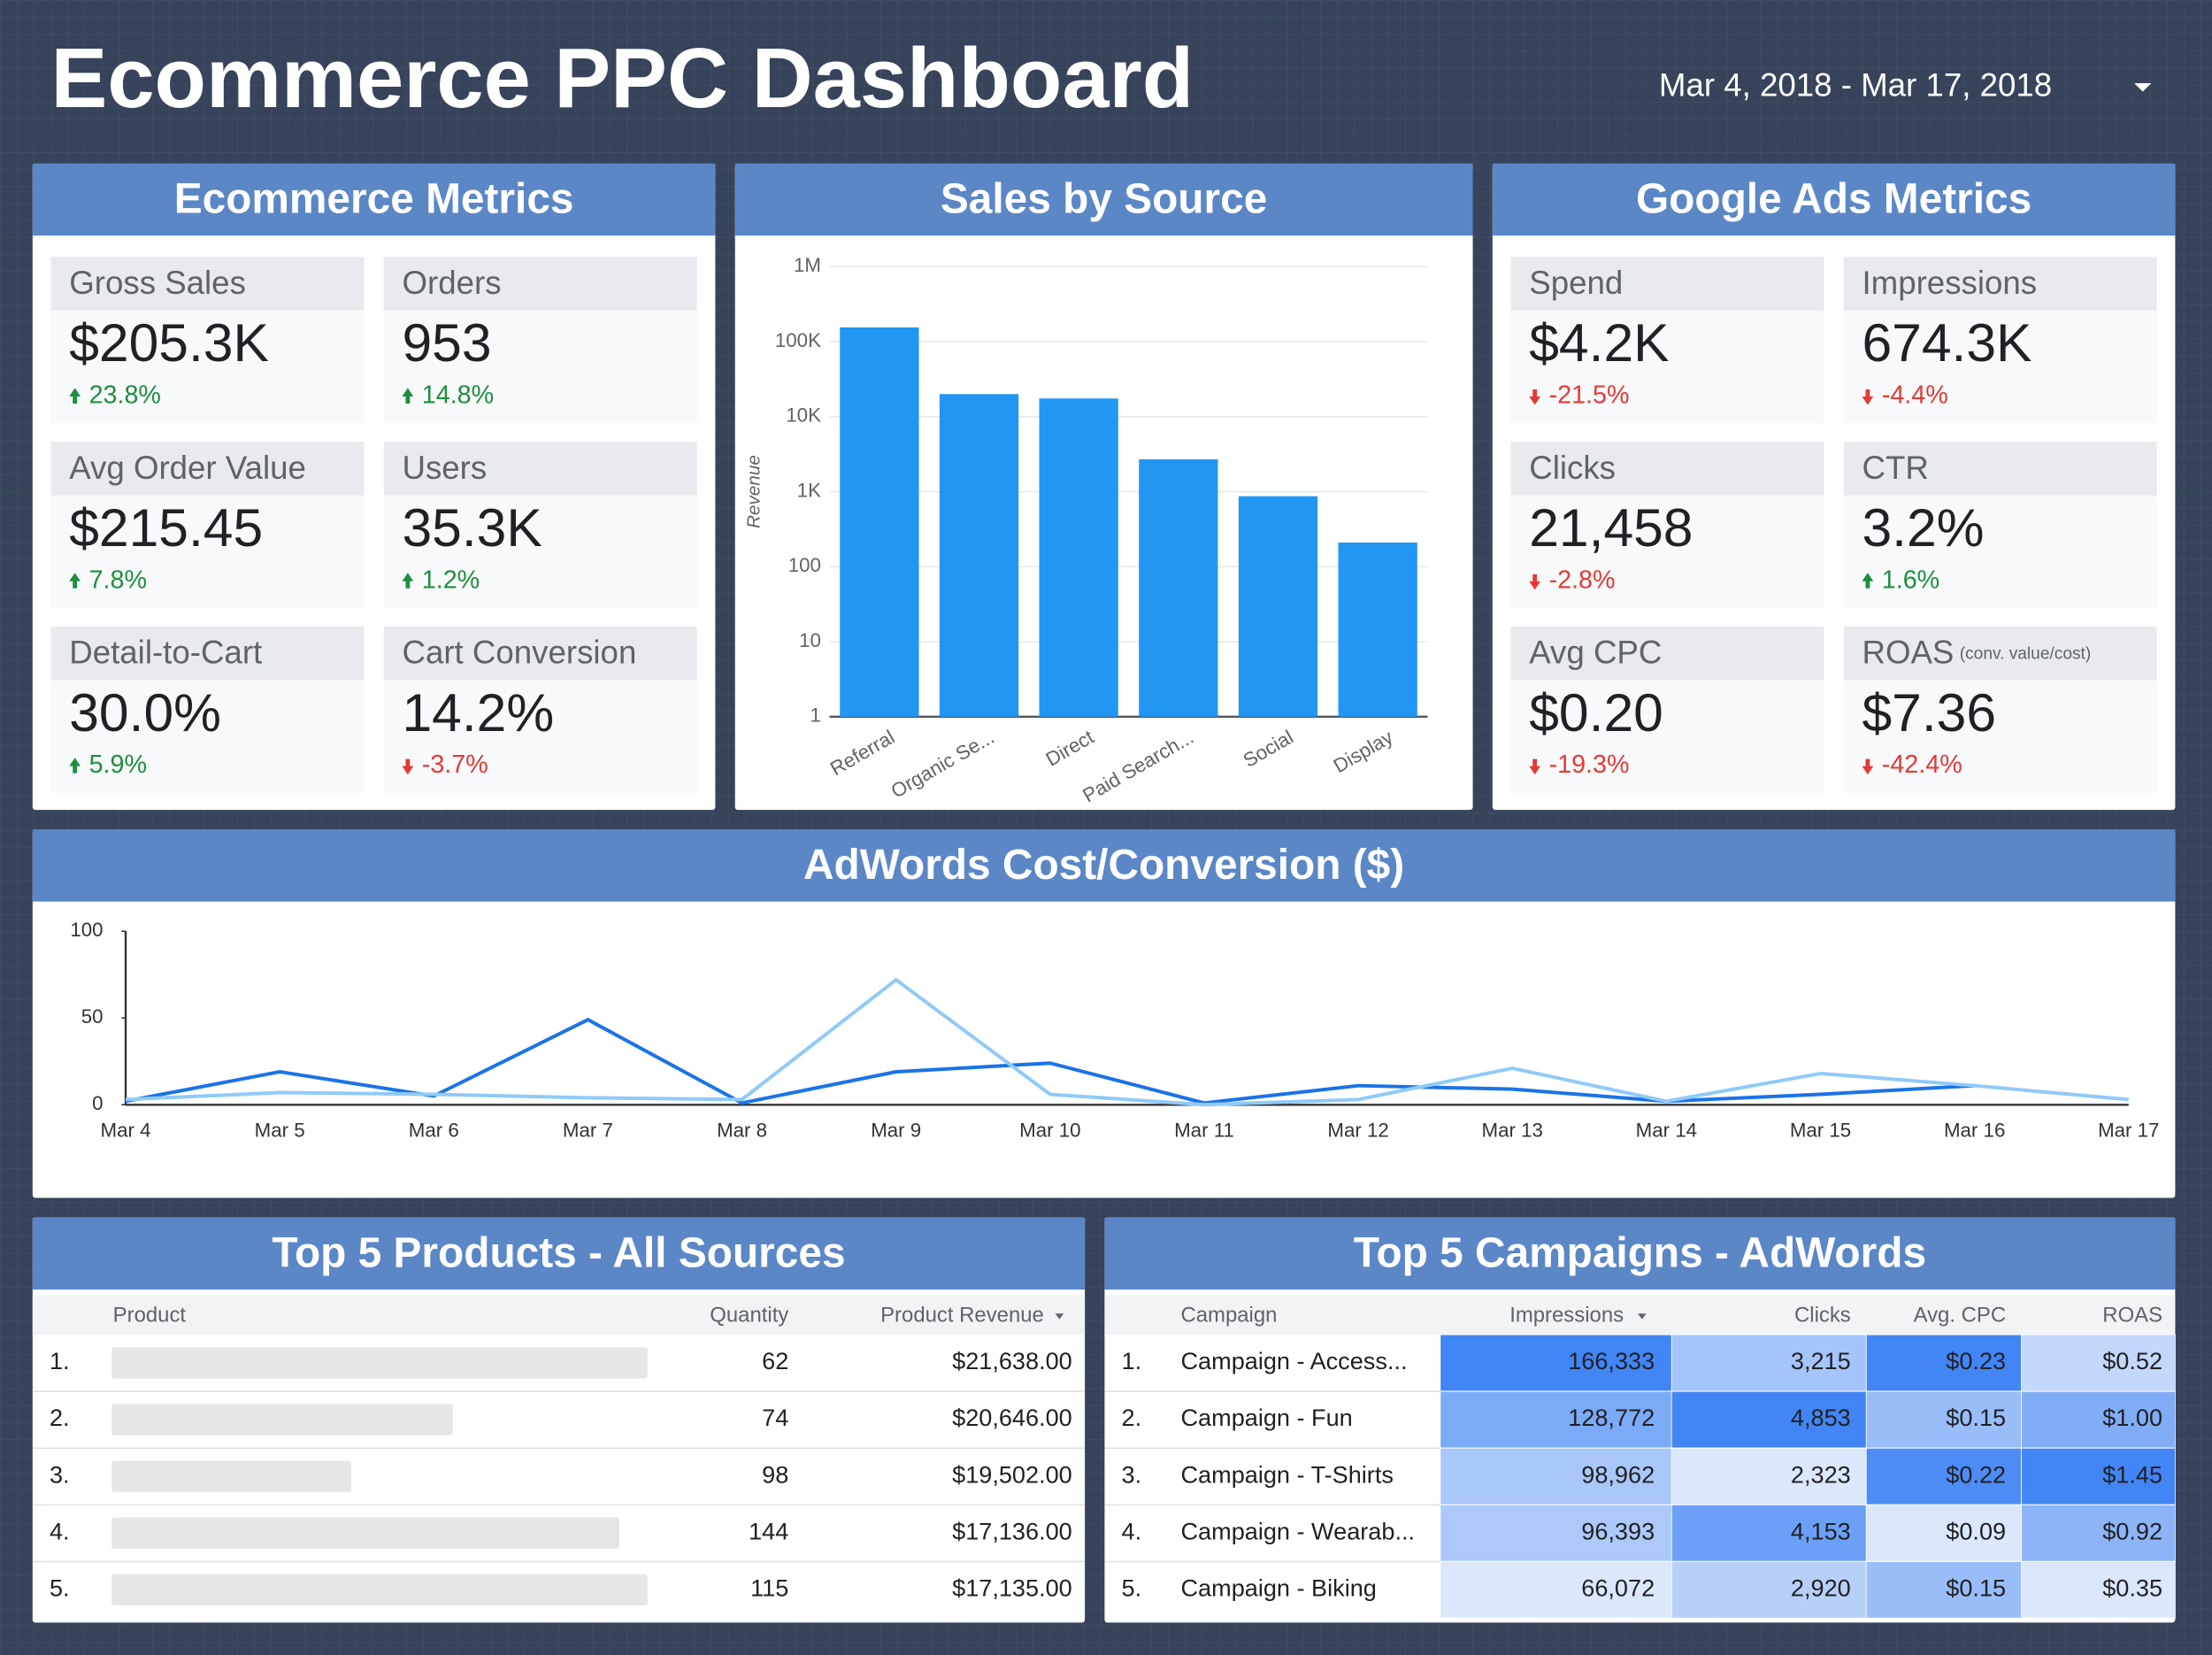  I want to click on cell-value: 2,323, so click(1821, 1474).